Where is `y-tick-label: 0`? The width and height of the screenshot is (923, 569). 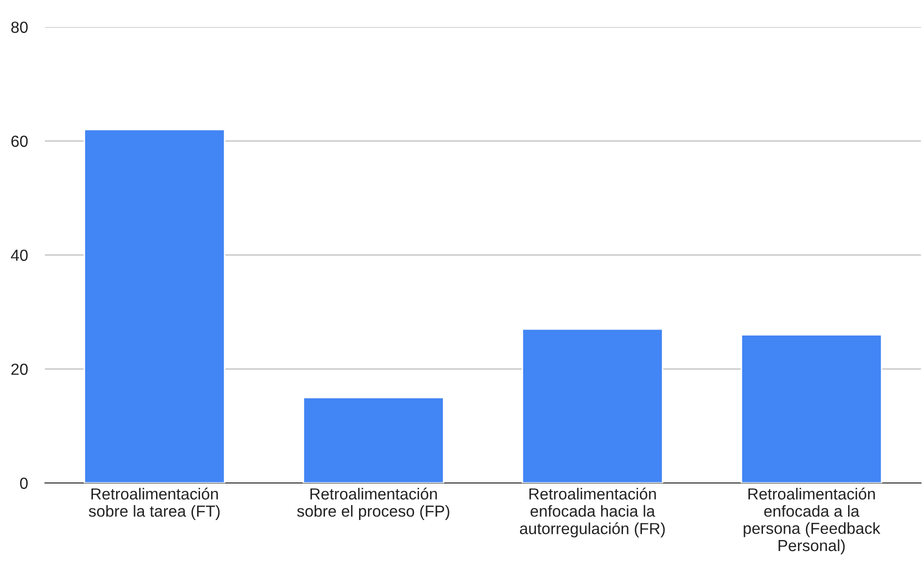 y-tick-label: 0 is located at coordinates (24, 483).